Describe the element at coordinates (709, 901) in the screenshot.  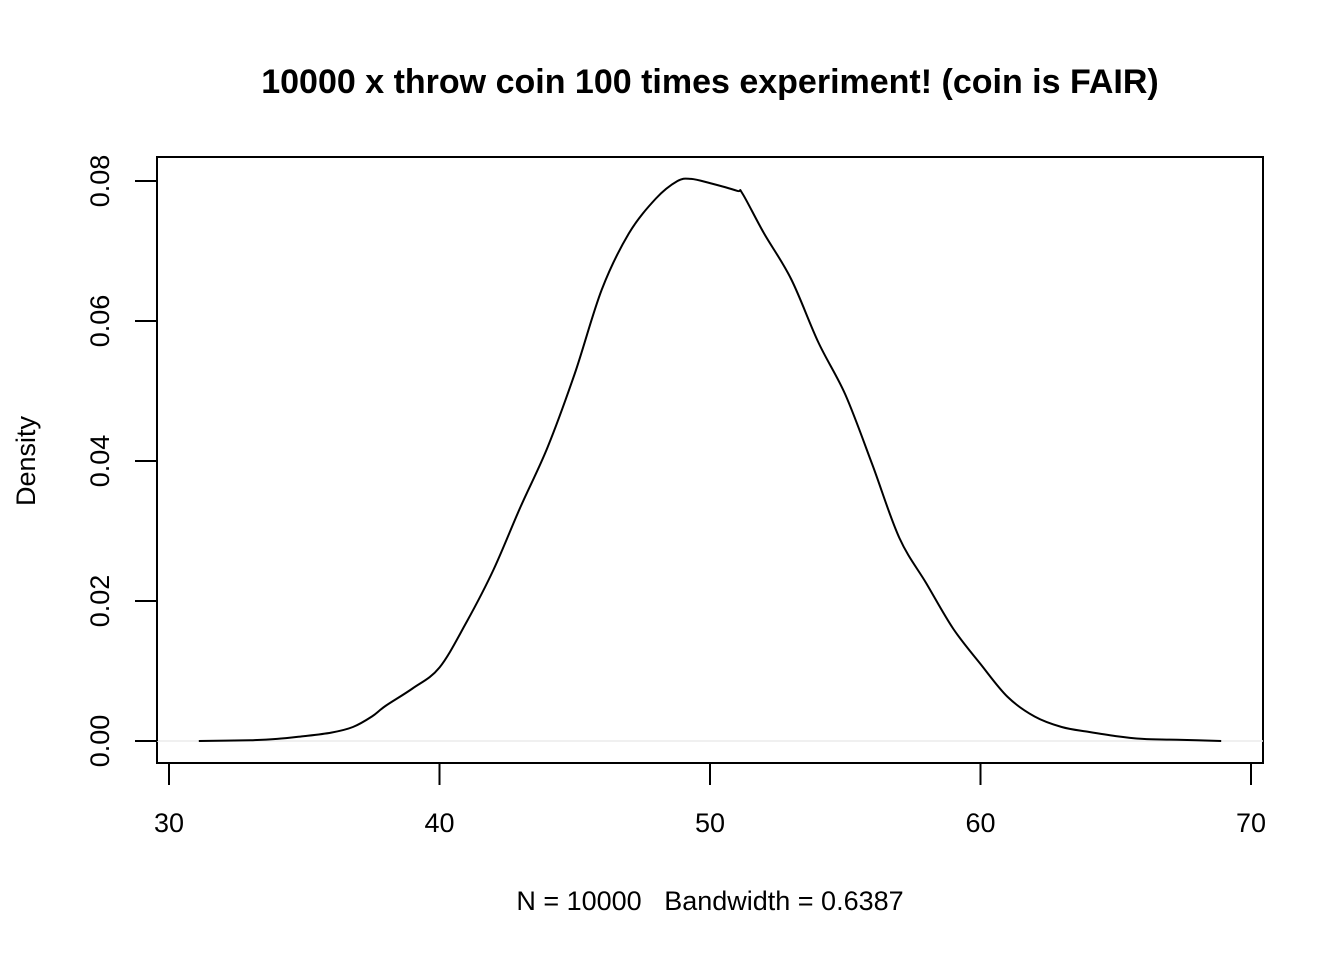
I see `x-axis-label: N = 10000 Bandwidth = 0.6387` at that location.